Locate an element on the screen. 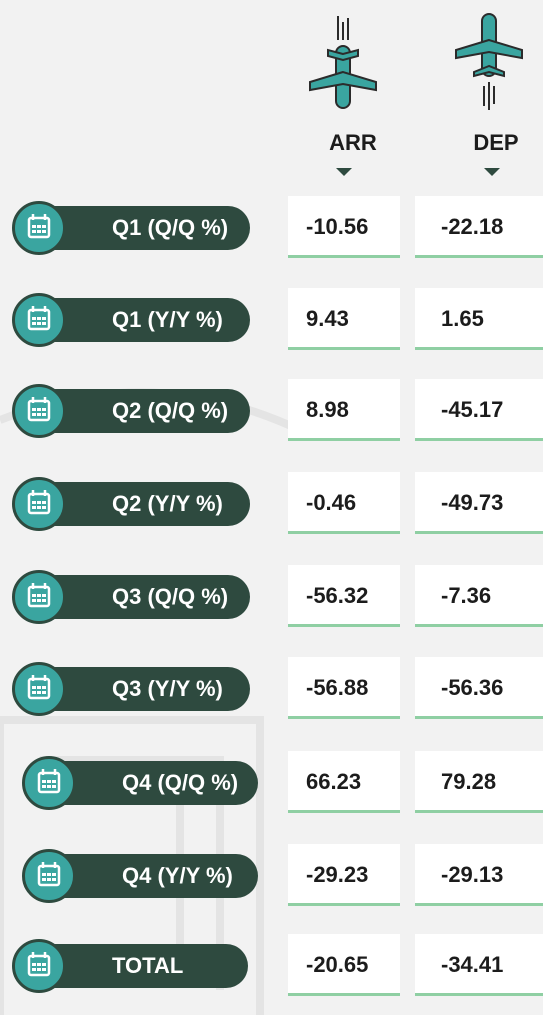 This screenshot has height=1015, width=543. arr-value: -56.88 is located at coordinates (344, 688).